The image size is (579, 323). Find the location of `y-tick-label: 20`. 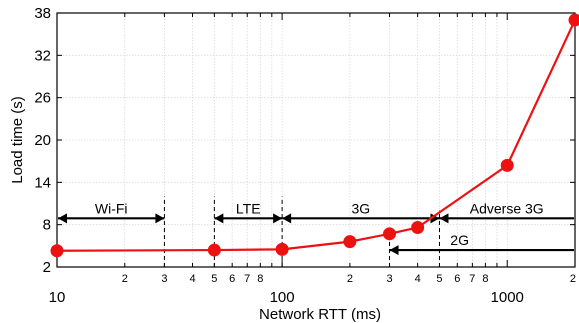

y-tick-label: 20 is located at coordinates (42, 140).